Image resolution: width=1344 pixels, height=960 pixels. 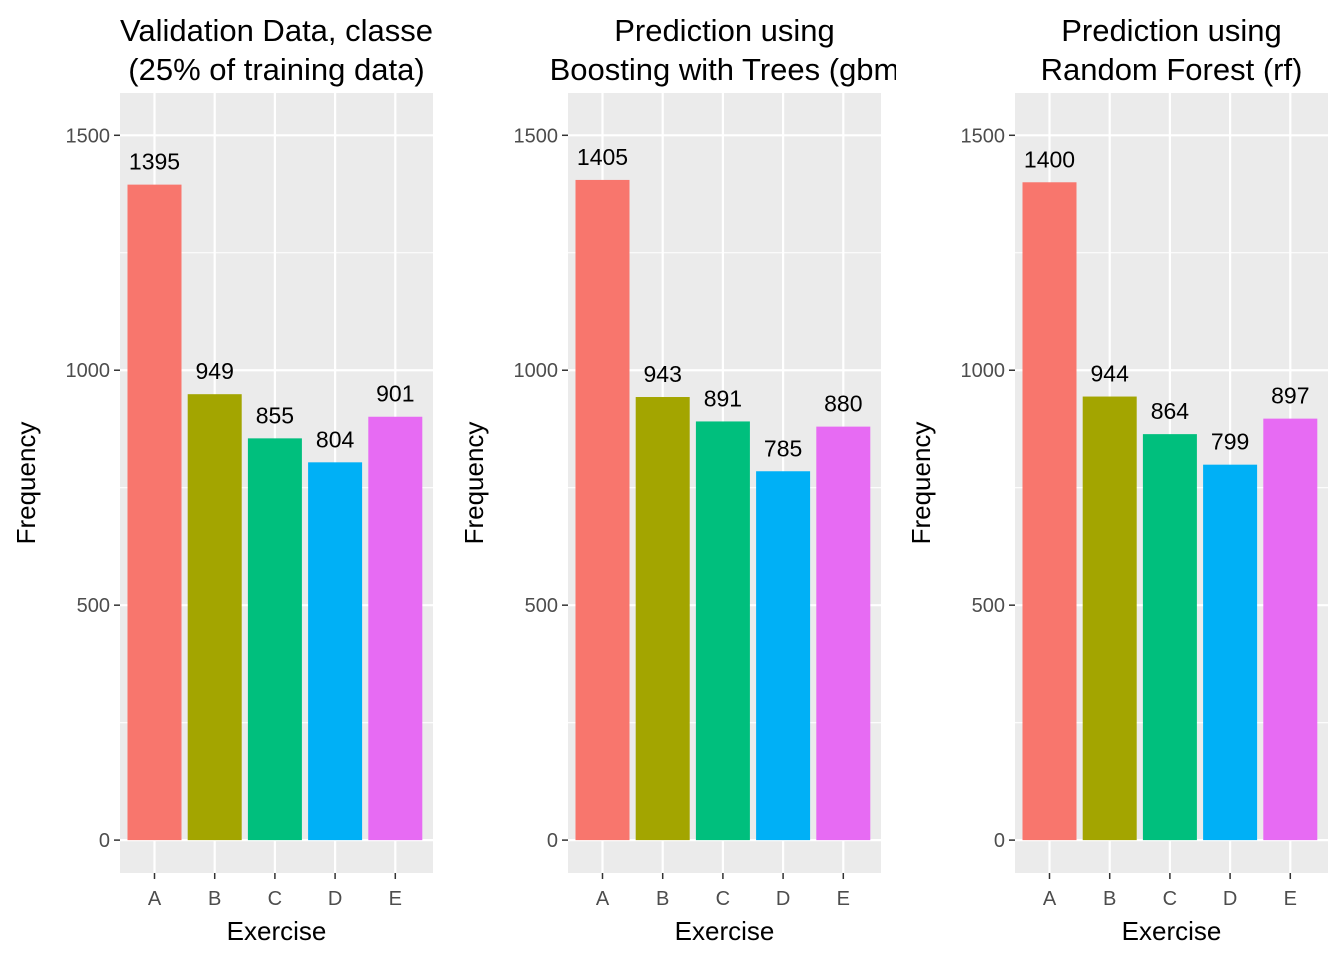 What do you see at coordinates (275, 415) in the screenshot?
I see `data-label-c: 855` at bounding box center [275, 415].